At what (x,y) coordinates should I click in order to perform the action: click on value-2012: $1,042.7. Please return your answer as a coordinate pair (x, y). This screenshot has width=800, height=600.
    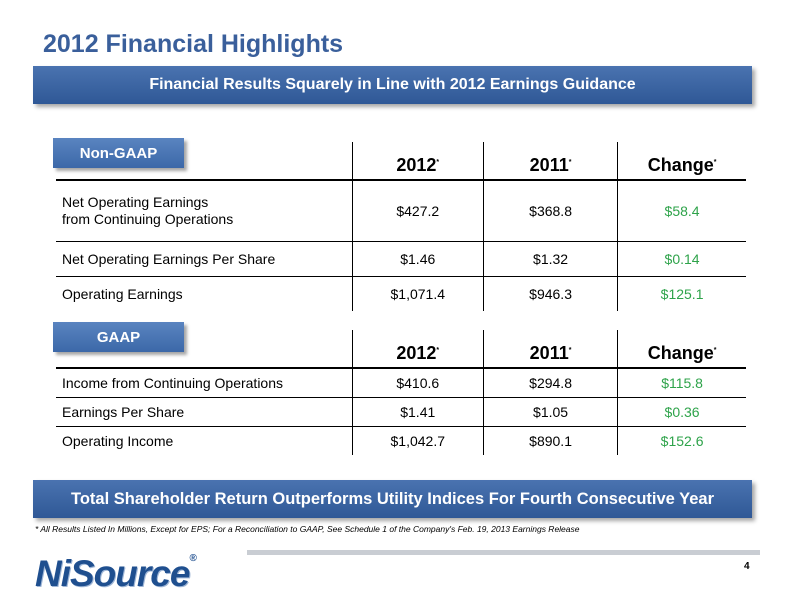
    Looking at the image, I should click on (417, 440).